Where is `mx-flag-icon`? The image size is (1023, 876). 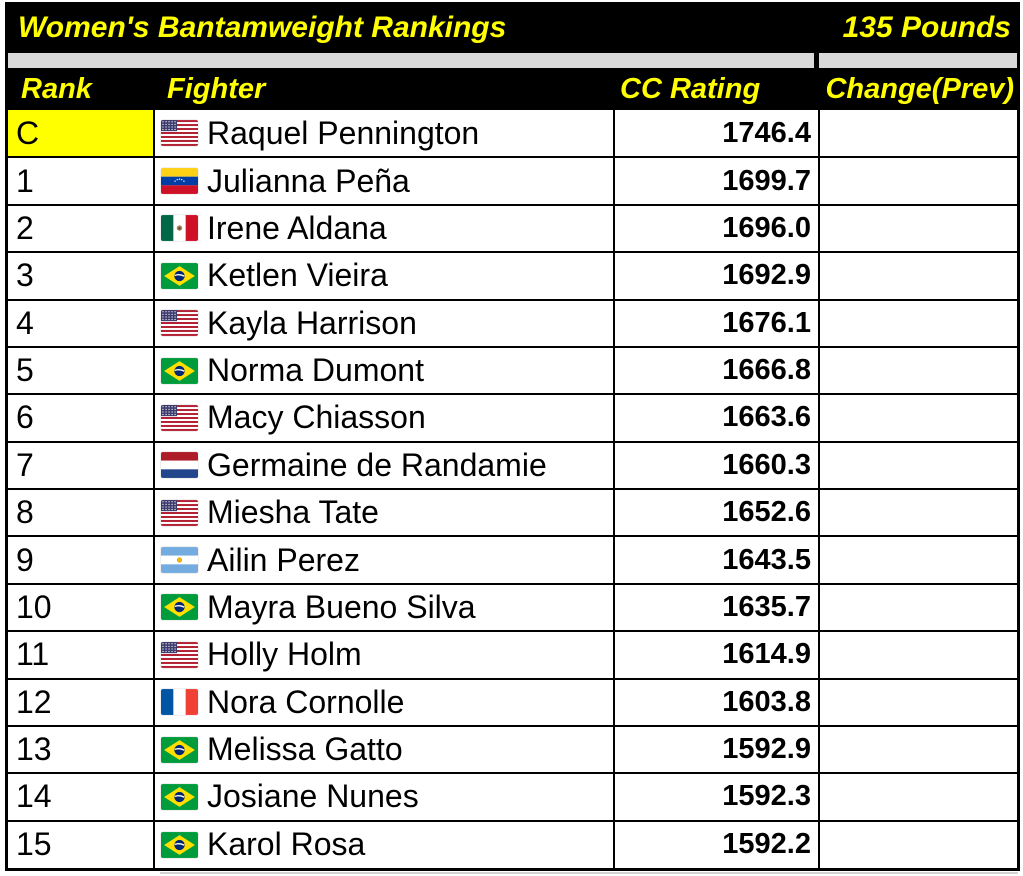
mx-flag-icon is located at coordinates (179, 228).